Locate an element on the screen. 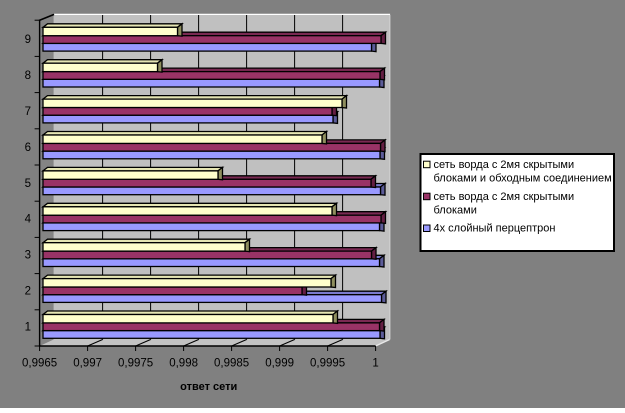  svg-text: 5 is located at coordinates (28, 184).